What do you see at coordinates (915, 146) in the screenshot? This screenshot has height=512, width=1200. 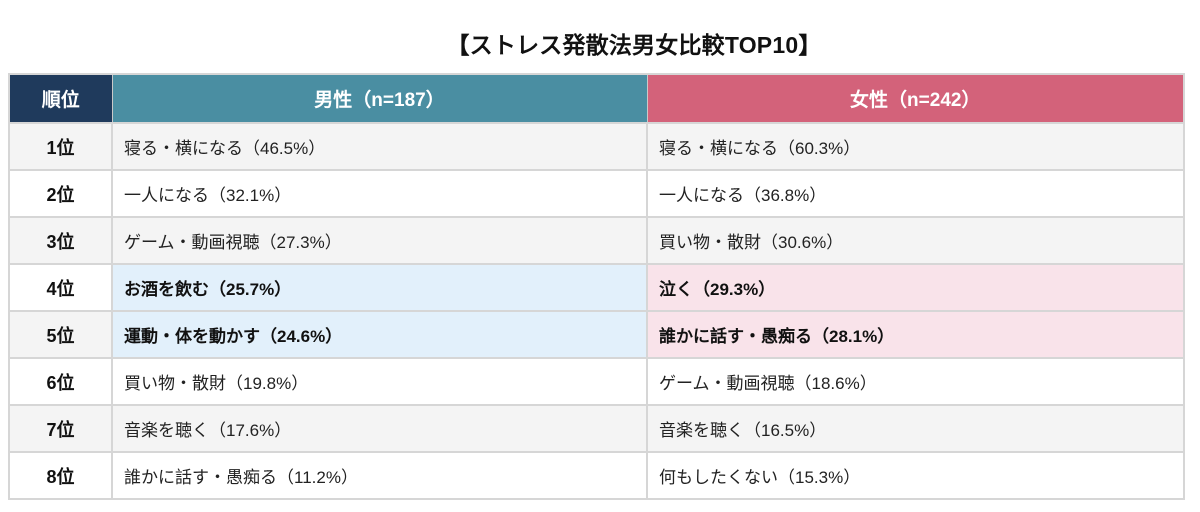 I see `female-cell: 寝る・横になる（60.3%）` at bounding box center [915, 146].